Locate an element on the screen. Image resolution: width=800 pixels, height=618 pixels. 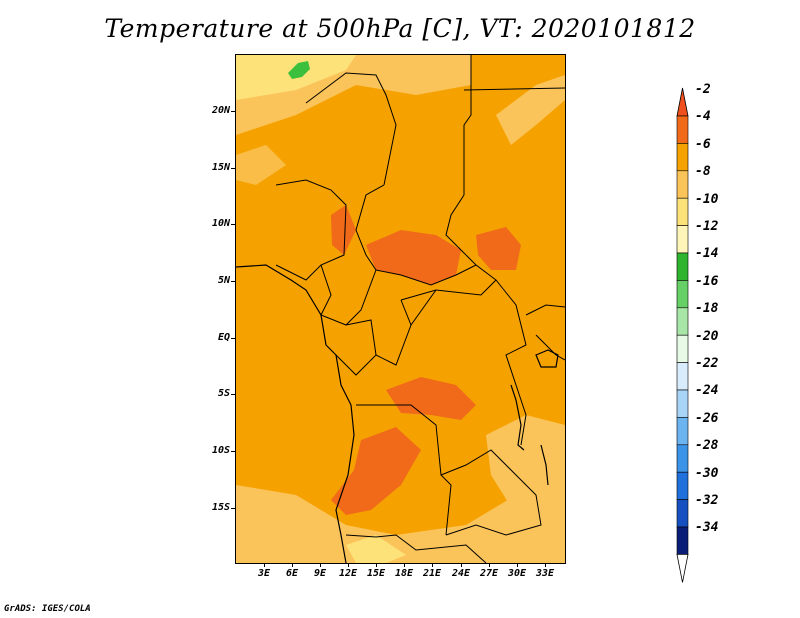
lon-label-27e: 27E is located at coordinates (489, 573).